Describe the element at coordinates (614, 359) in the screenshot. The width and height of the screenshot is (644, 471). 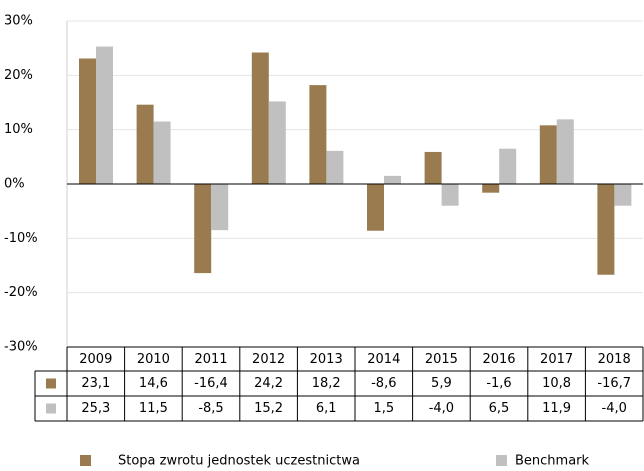
I see `x-tick-label: 2018` at that location.